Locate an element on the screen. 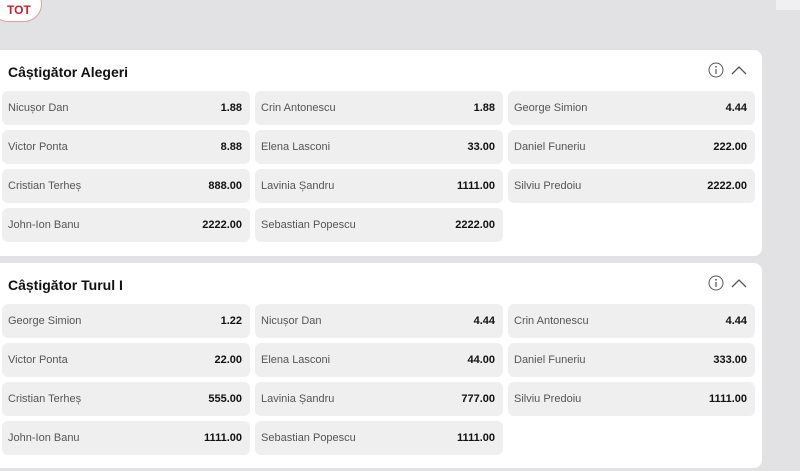  selection-button: Elena Lasconi 33.00 is located at coordinates (379, 147).